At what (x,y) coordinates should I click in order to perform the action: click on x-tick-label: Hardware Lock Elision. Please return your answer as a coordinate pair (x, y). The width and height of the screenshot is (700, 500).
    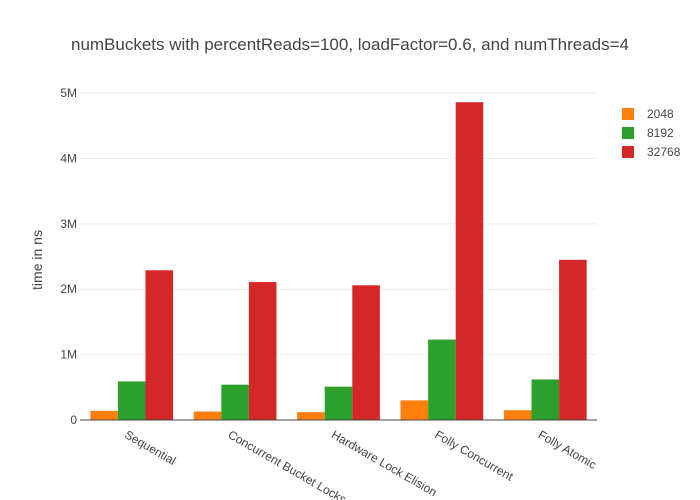
    Looking at the image, I should click on (384, 463).